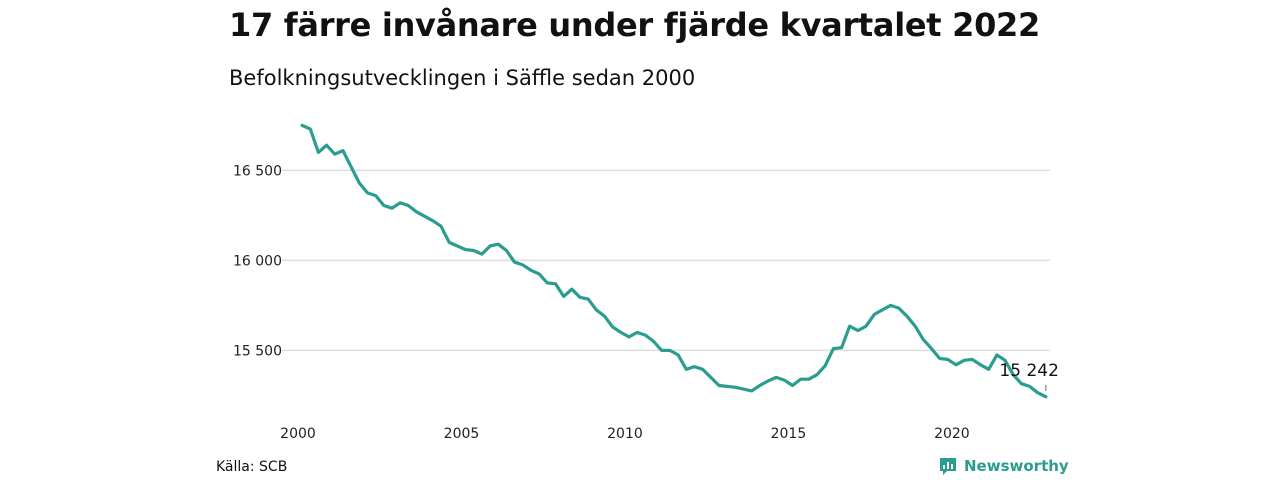  I want to click on x-tick-label: 2020, so click(952, 434).